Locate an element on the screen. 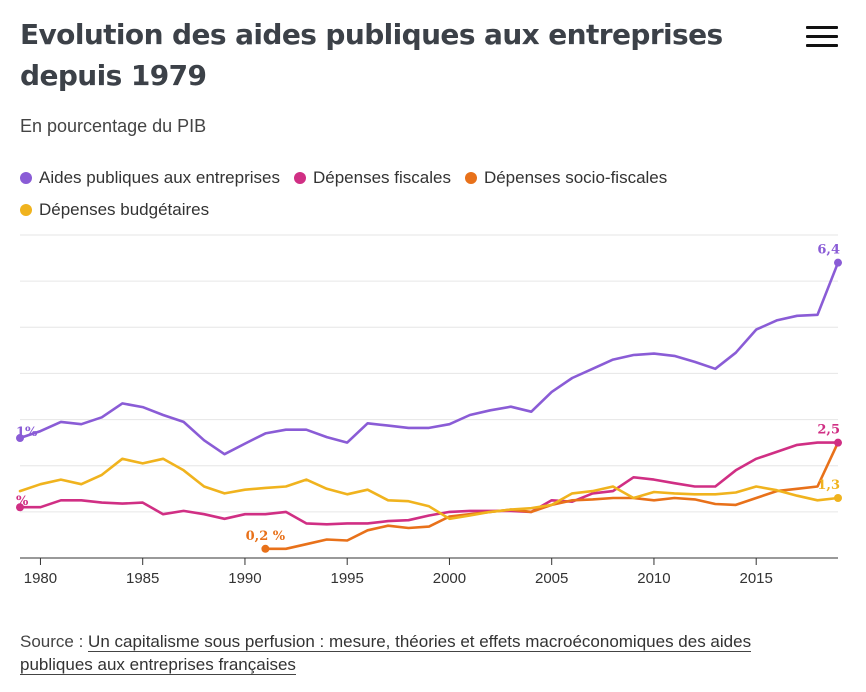 The image size is (866, 692). annotation-marker-depenses-budgetaires-2019 is located at coordinates (838, 498).